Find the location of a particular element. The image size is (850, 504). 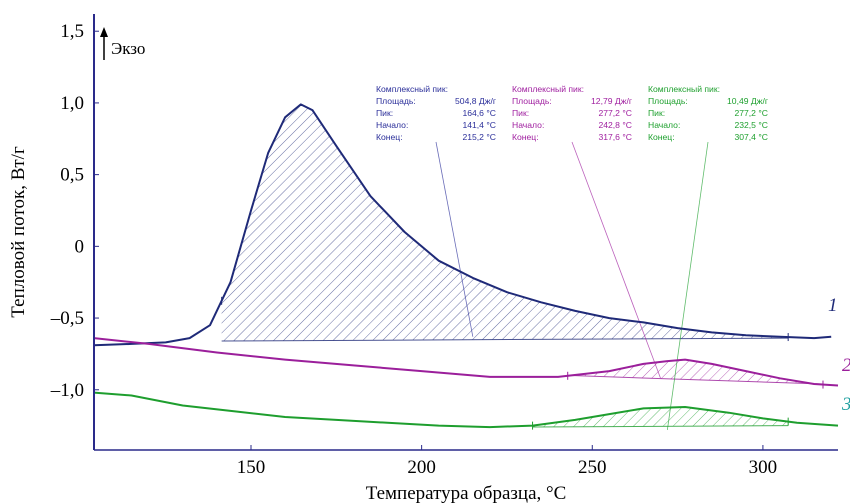

annotation-value: 141,4 °C is located at coordinates (479, 125).